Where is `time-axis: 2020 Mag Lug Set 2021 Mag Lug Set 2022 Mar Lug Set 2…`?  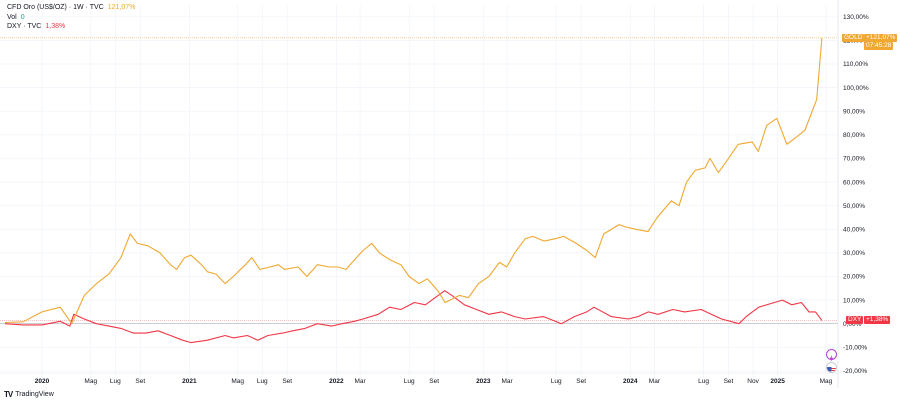
time-axis: 2020 Mag Lug Set 2021 Mag Lug Set 2022 Mar Lug Set 2… is located at coordinates (434, 381).